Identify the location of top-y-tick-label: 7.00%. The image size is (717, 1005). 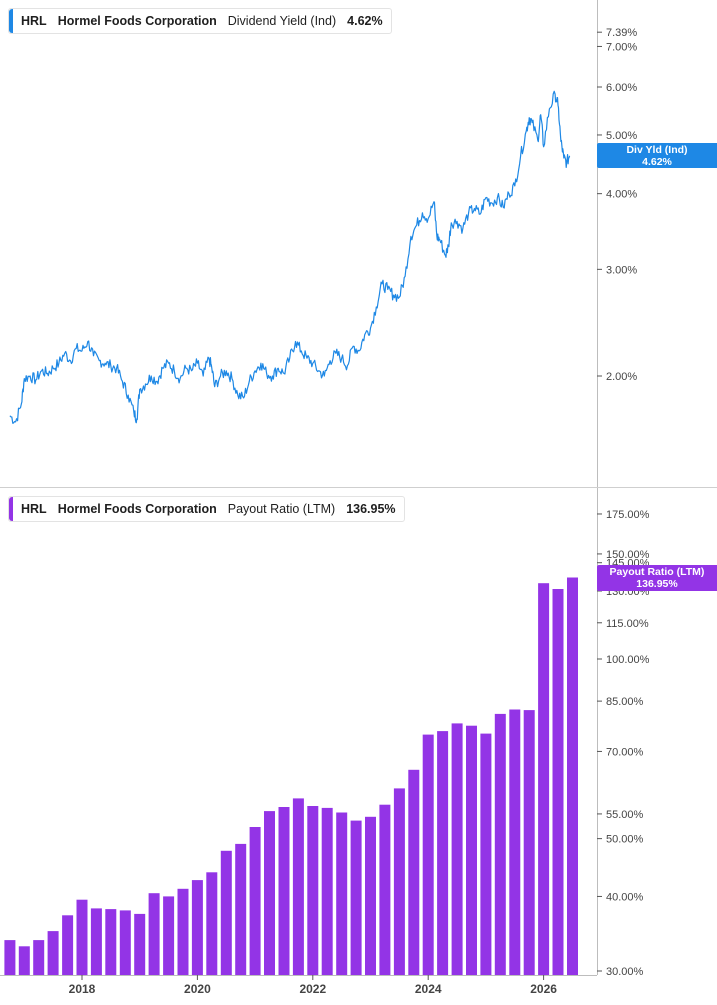
(621, 47).